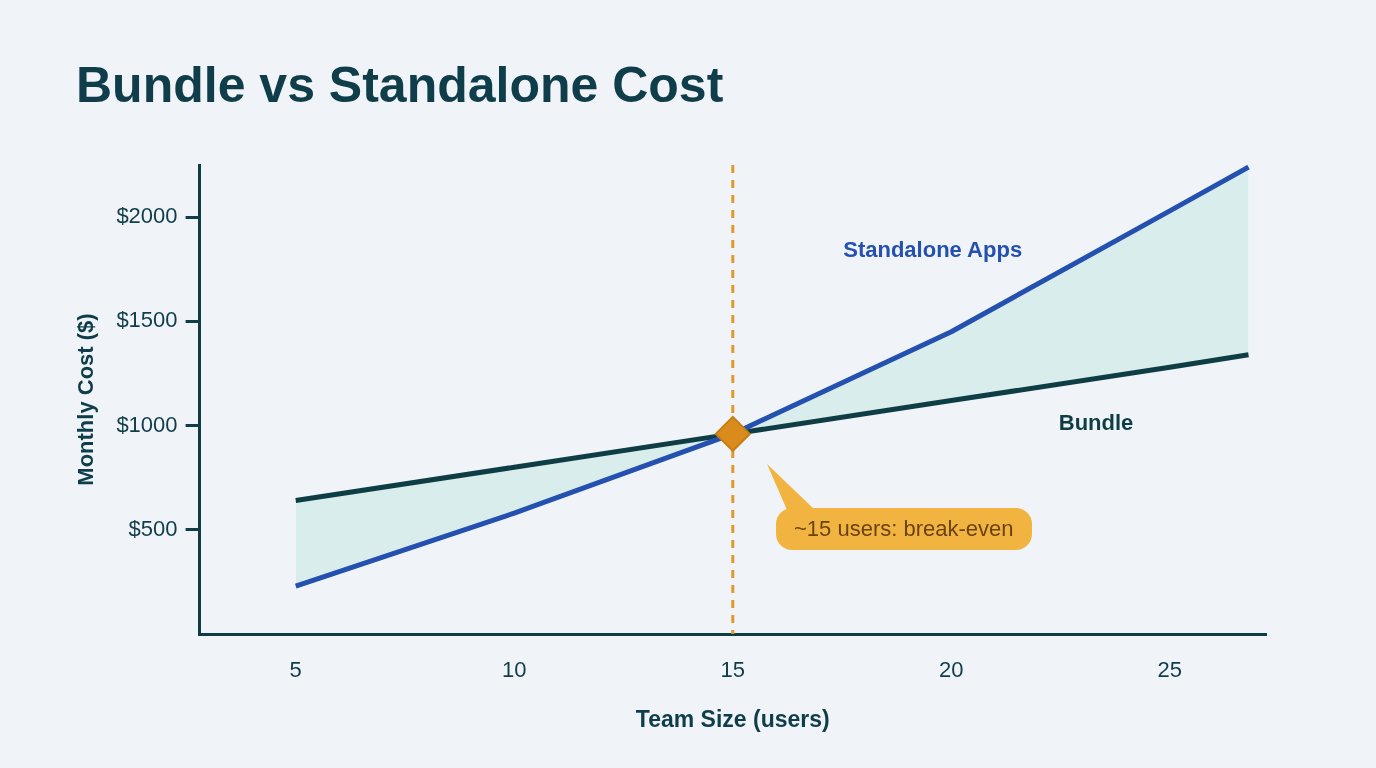  I want to click on x-tick-label: 15, so click(733, 670).